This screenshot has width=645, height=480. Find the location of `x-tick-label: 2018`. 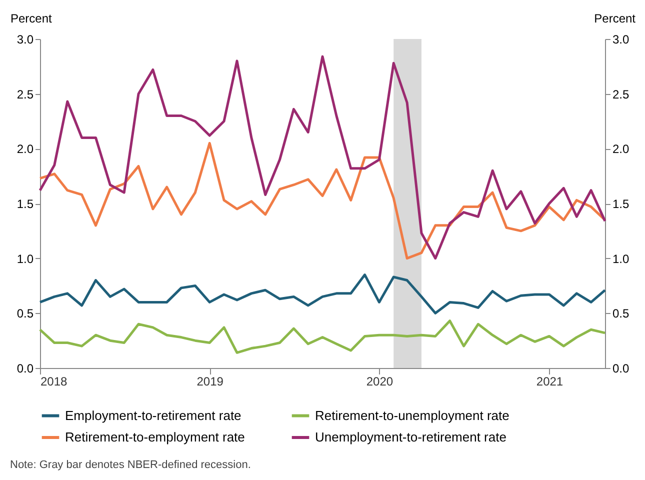

x-tick-label: 2018 is located at coordinates (54, 381).